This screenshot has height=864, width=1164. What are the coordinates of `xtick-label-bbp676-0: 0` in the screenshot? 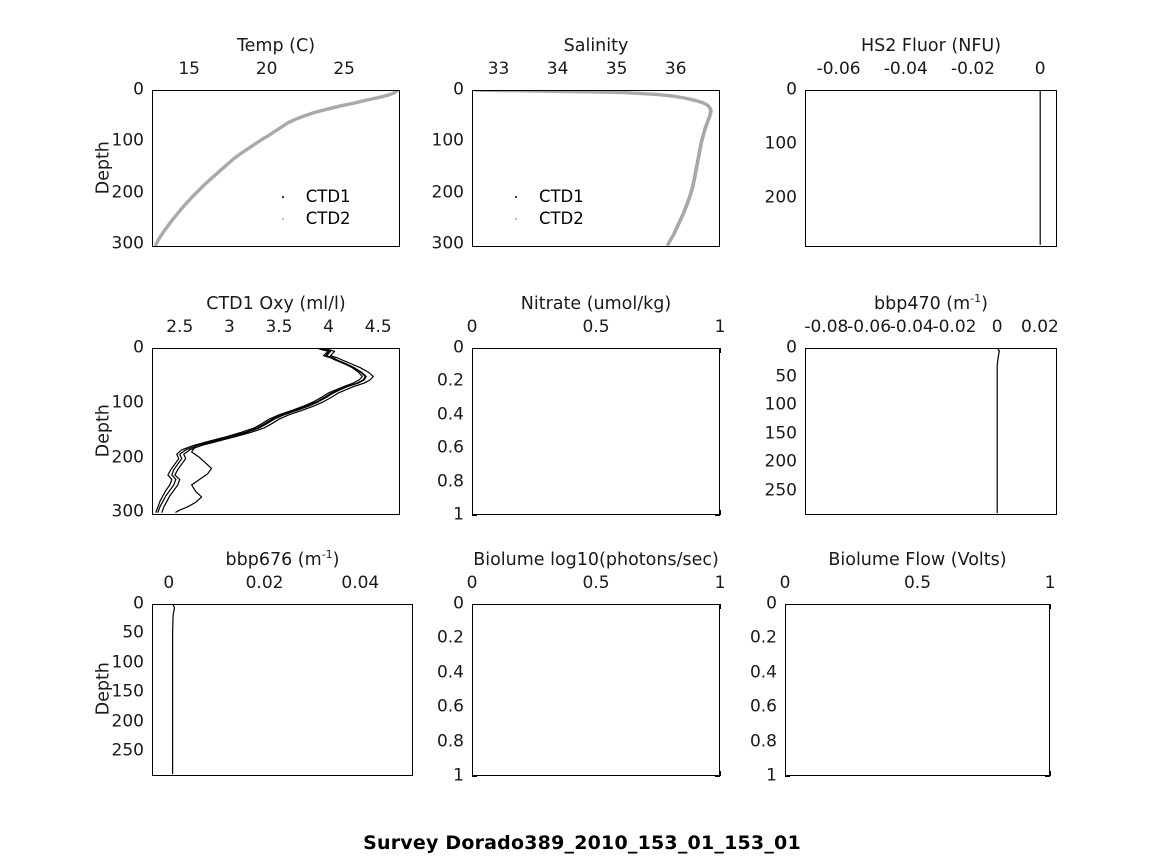 It's located at (169, 583).